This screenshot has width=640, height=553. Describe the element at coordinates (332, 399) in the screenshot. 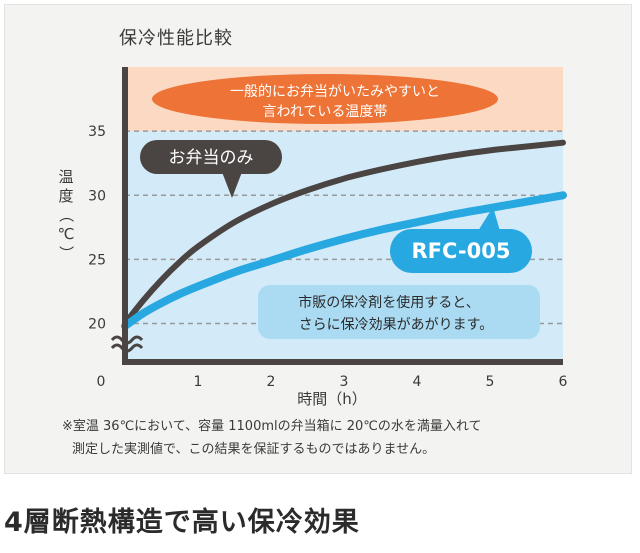

I see `x-axis-label: 時間（h）` at that location.